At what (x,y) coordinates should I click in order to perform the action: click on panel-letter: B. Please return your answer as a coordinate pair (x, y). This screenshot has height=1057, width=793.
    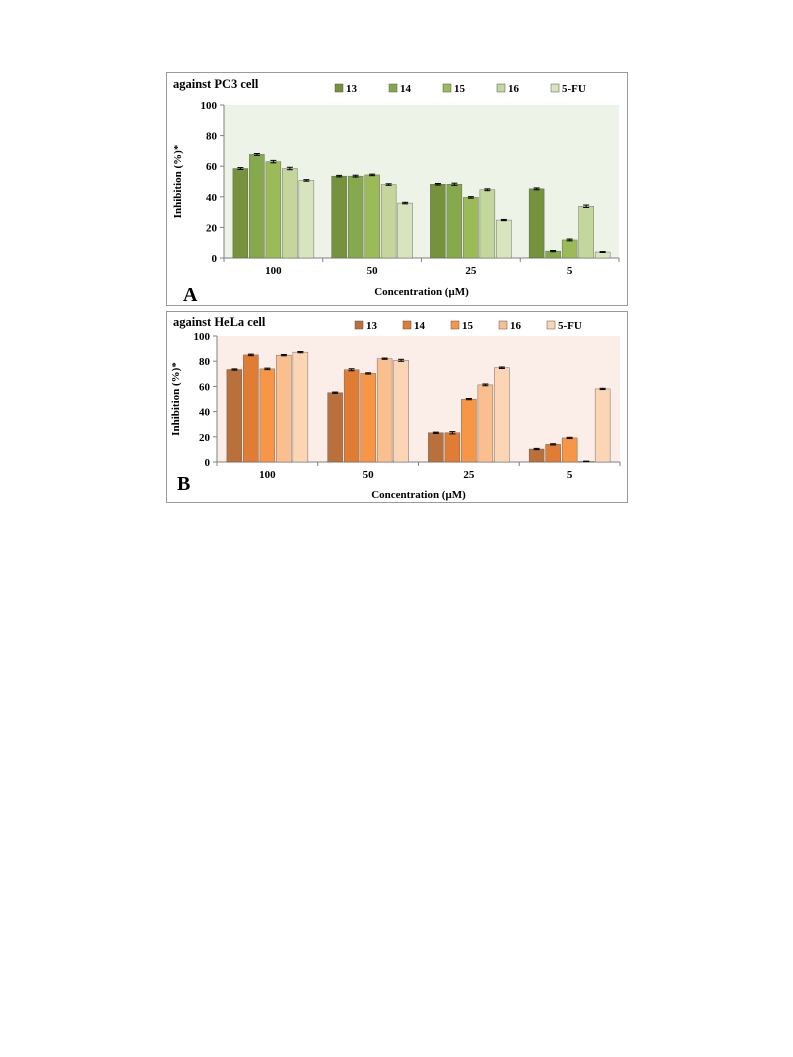
    Looking at the image, I should click on (183, 484).